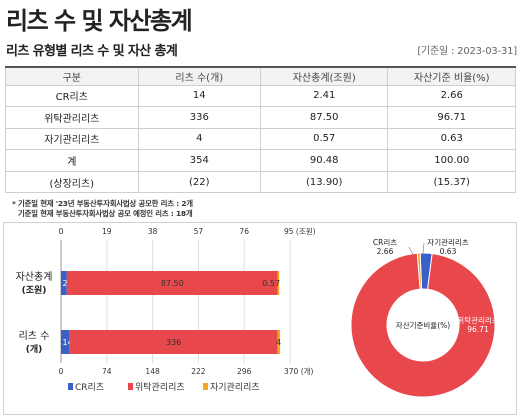  I want to click on table-cell: (13.90), so click(324, 182).